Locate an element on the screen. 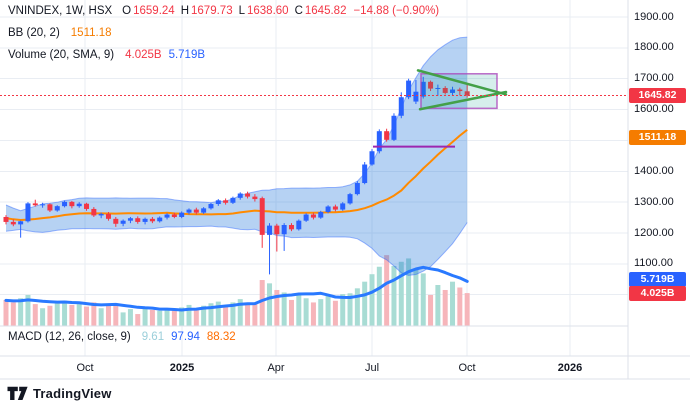 The height and width of the screenshot is (413, 690). bb-indicator-legend: BB (20, 2) 1511.18 is located at coordinates (60, 33).